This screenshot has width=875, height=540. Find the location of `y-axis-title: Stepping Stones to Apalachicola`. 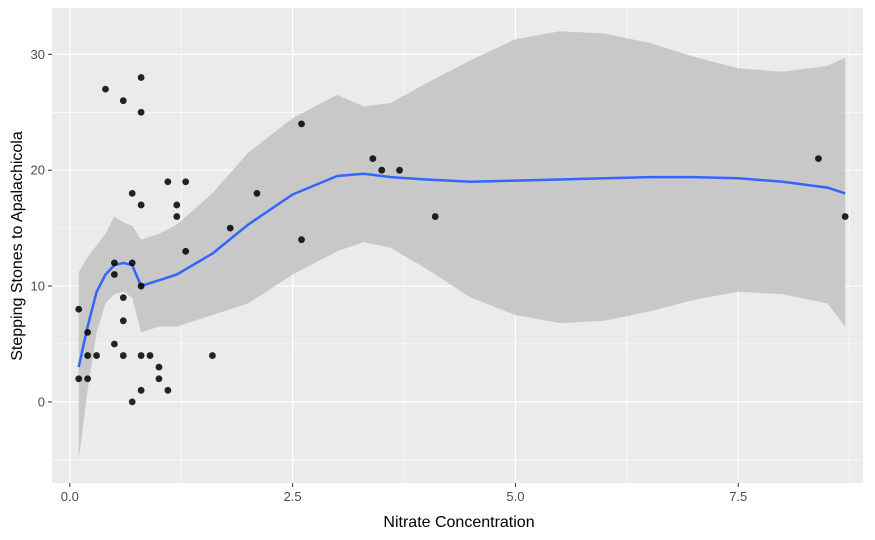

y-axis-title: Stepping Stones to Apalachicola is located at coordinates (17, 246).